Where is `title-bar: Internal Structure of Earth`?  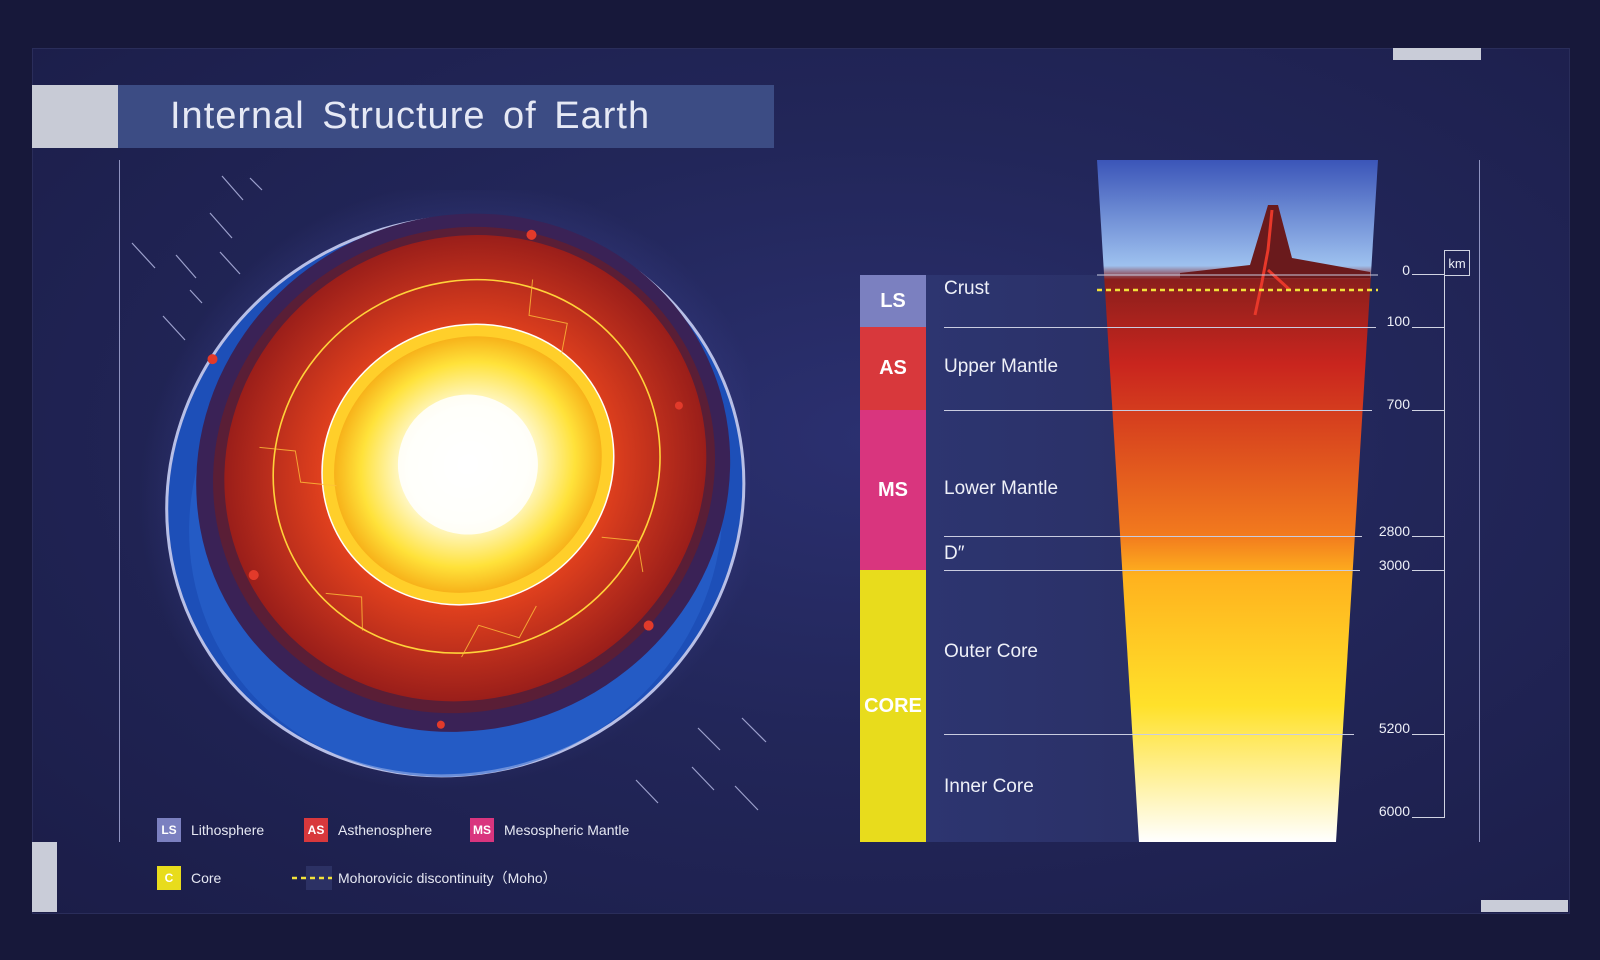
title-bar: Internal Structure of Earth is located at coordinates (403, 116).